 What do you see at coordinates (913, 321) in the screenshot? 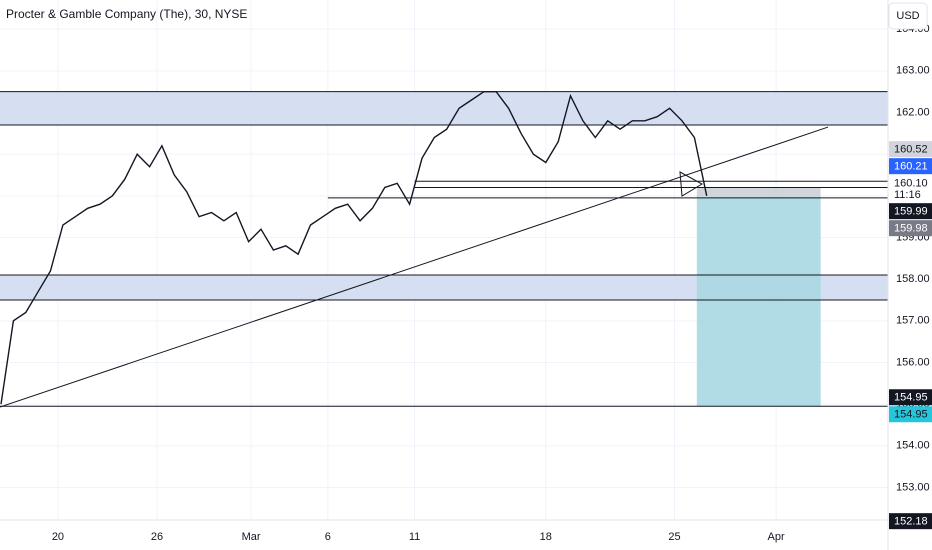
I see `y-tick-label: 157.00` at bounding box center [913, 321].